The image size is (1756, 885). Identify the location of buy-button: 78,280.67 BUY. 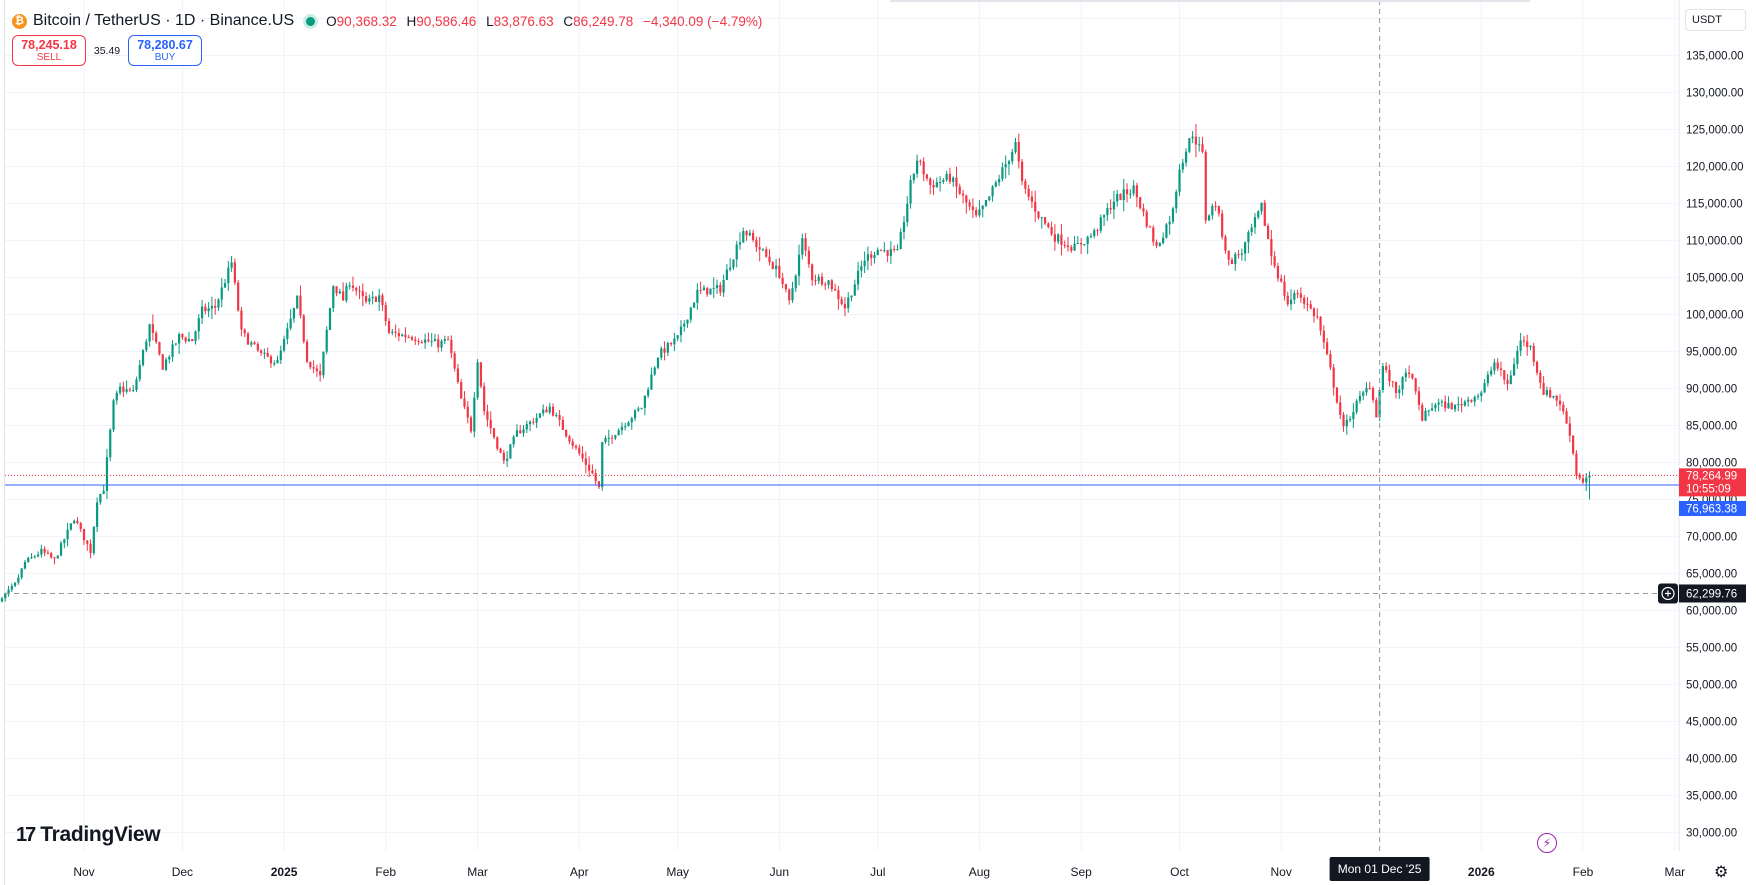
(165, 50).